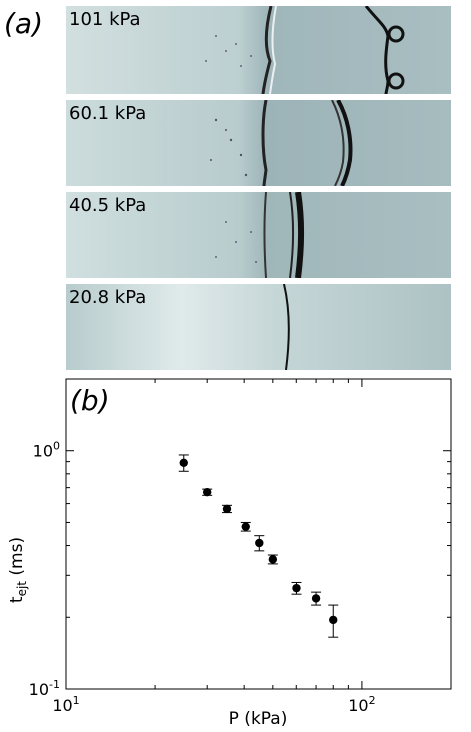  I want to click on panel-b-label: (b), so click(90, 400).